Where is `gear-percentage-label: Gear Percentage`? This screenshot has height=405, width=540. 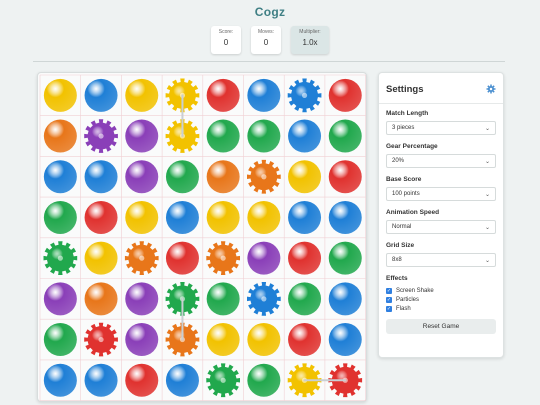 gear-percentage-label: Gear Percentage is located at coordinates (412, 146).